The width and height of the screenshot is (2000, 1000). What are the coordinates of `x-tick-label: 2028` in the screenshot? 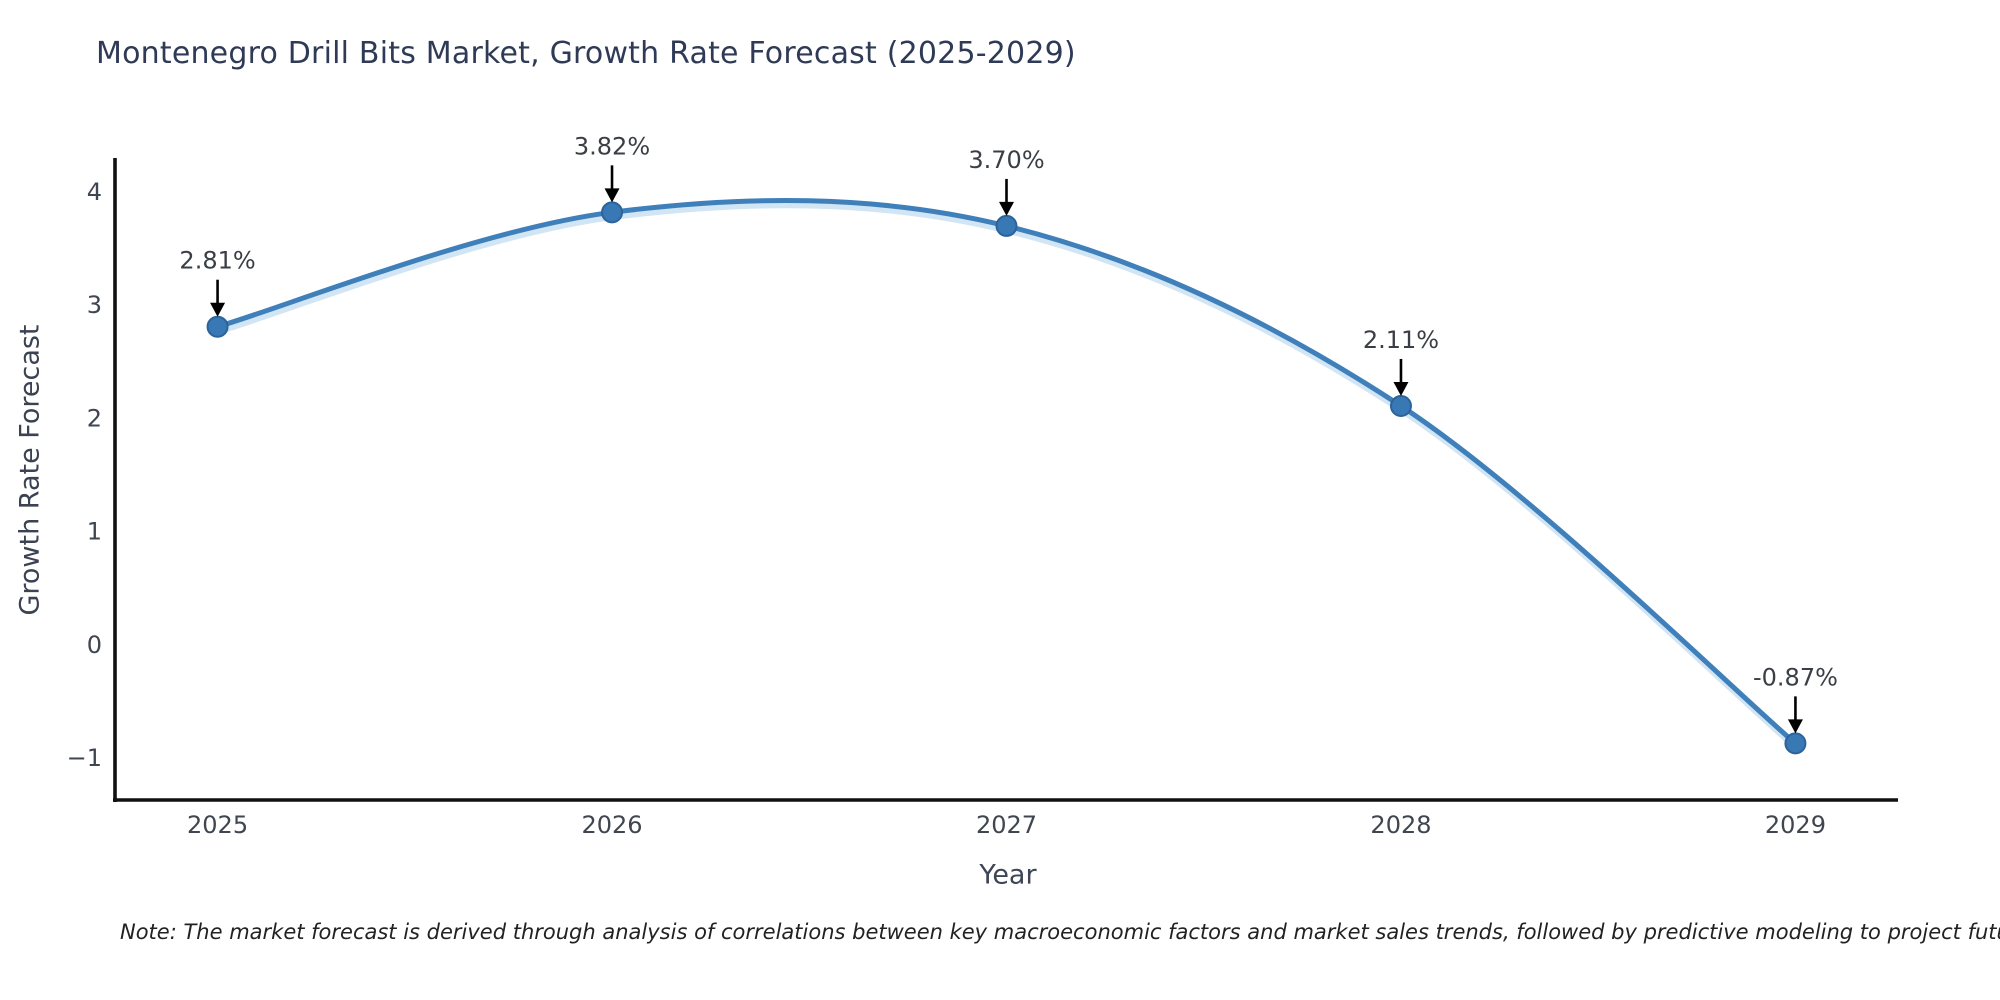 It's located at (1400, 825).